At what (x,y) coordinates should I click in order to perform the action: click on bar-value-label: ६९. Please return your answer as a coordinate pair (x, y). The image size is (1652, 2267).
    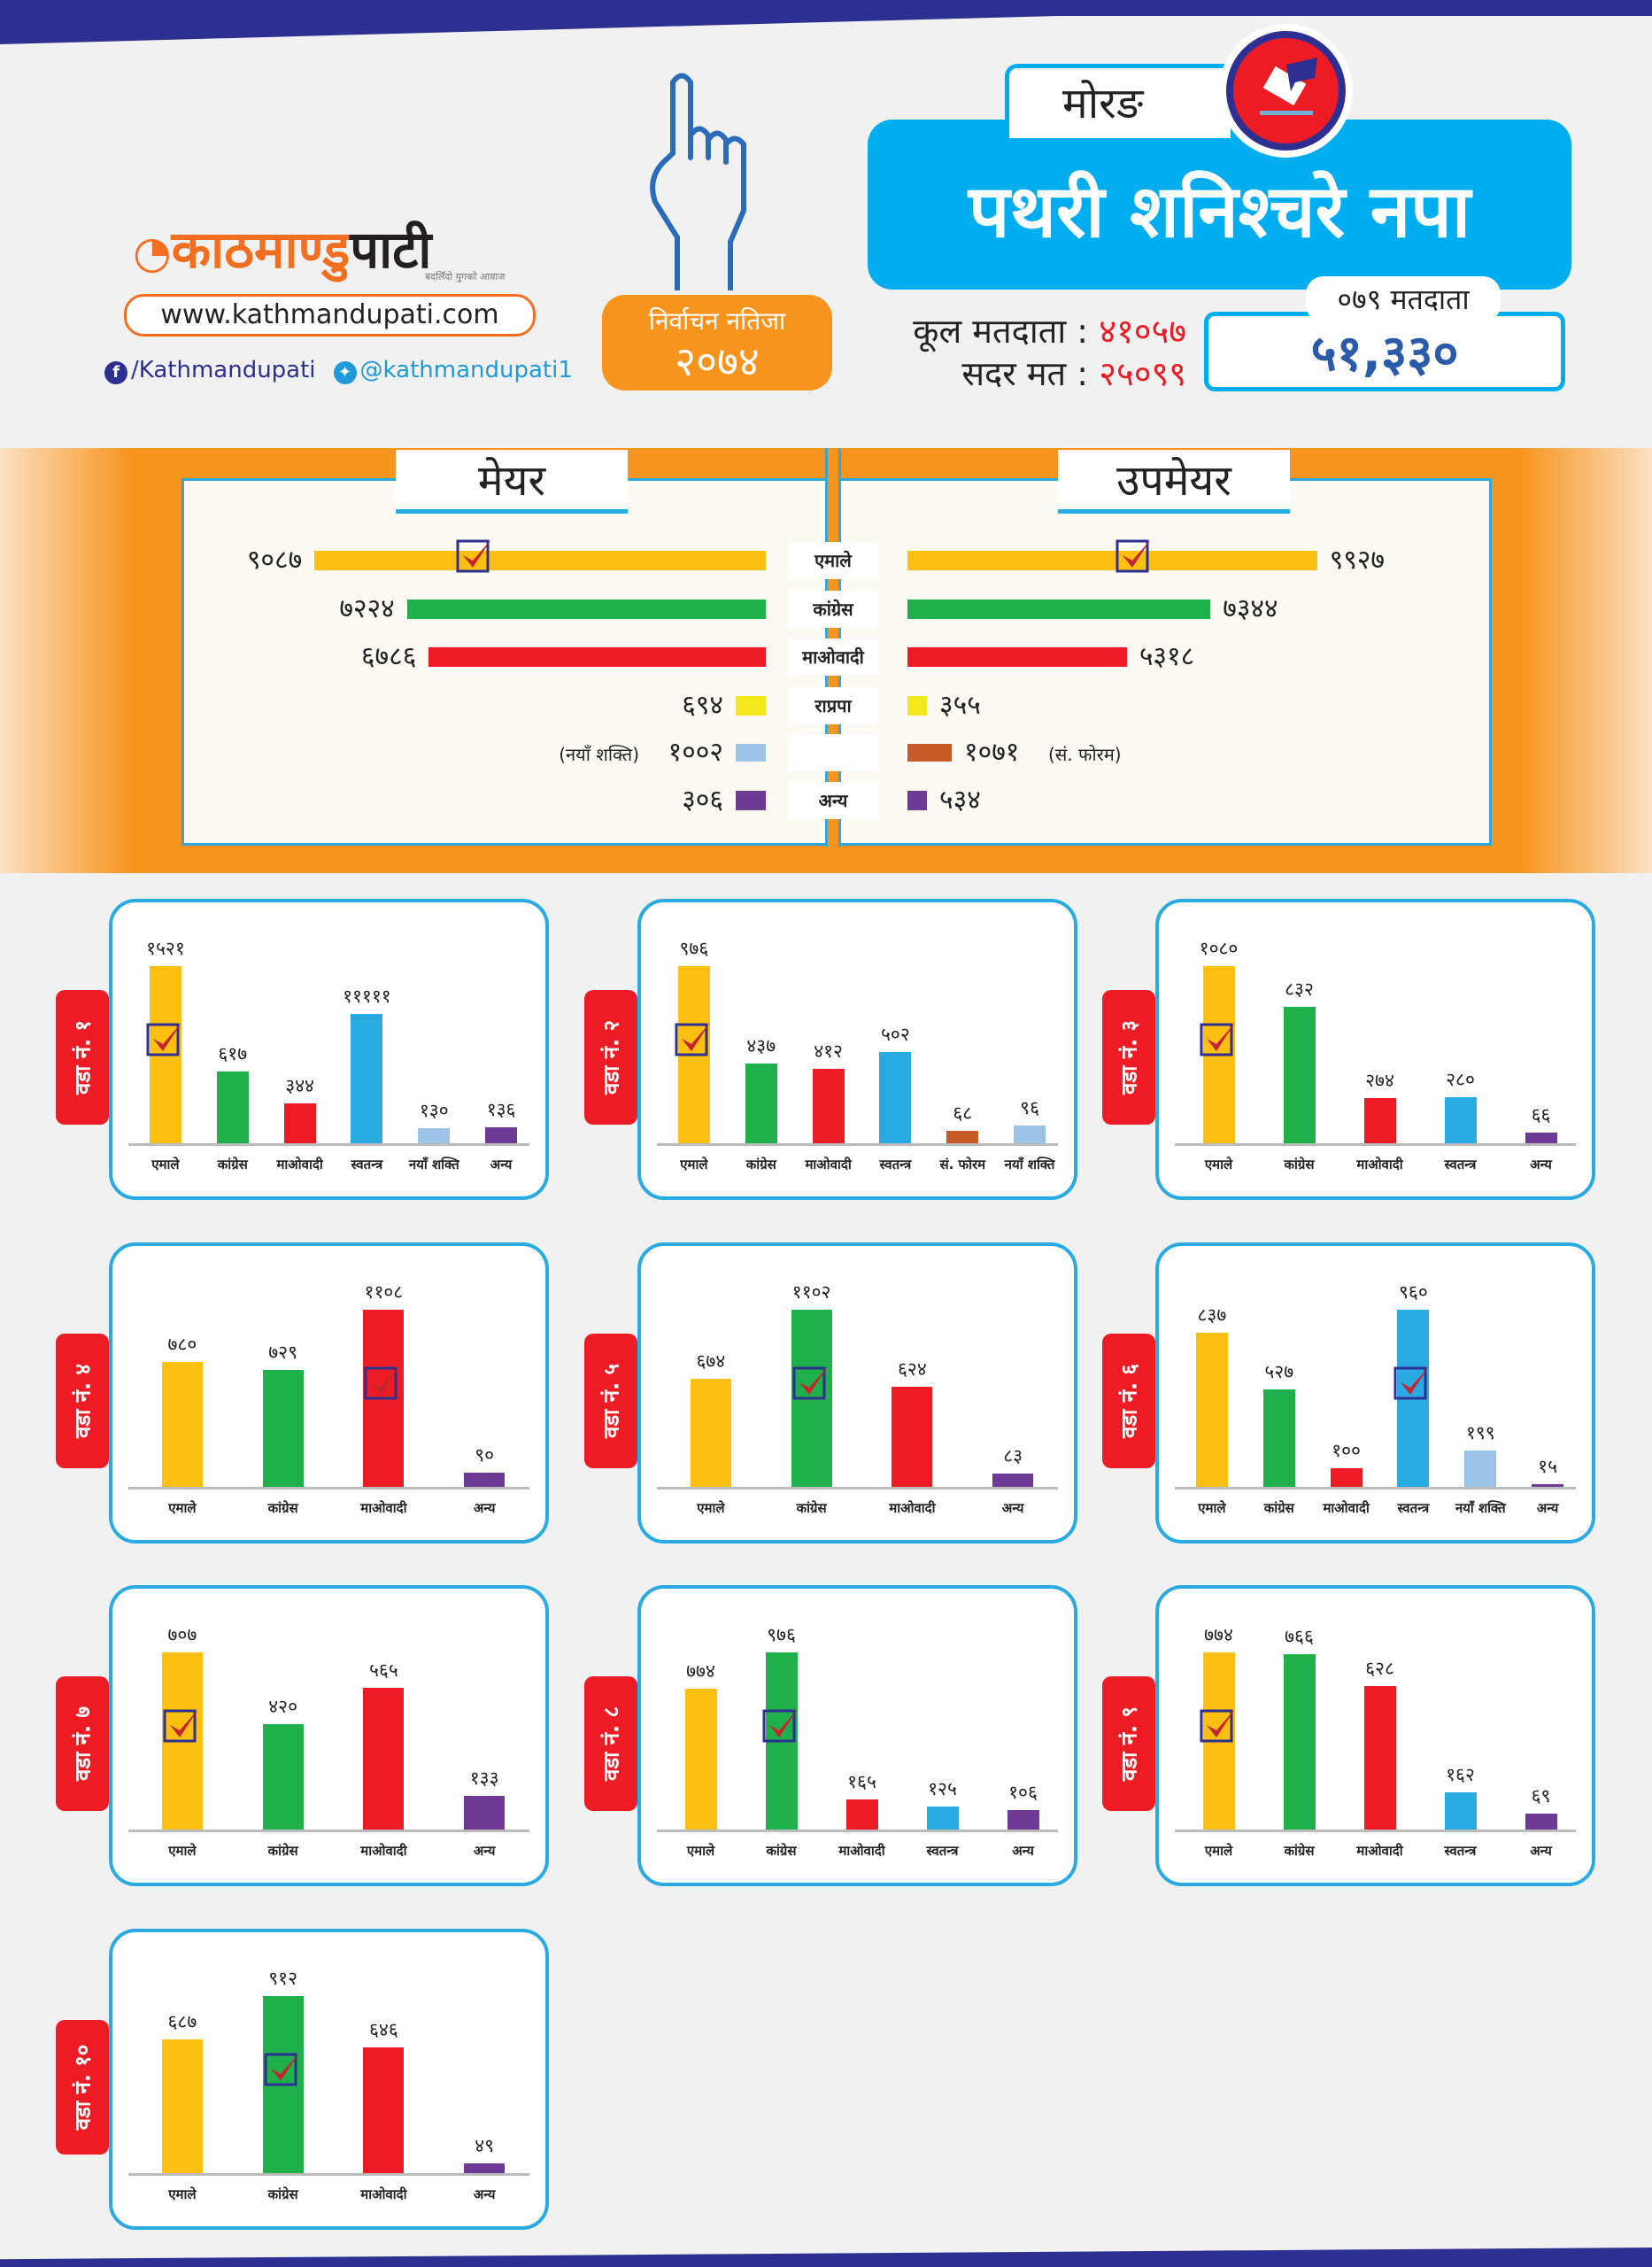
    Looking at the image, I should click on (1541, 1796).